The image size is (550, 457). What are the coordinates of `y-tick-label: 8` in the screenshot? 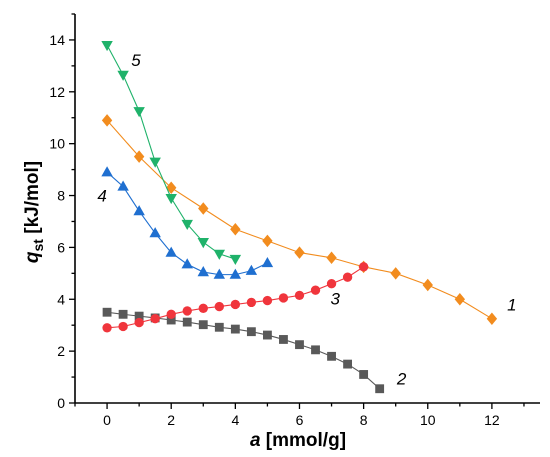 It's located at (61, 196).